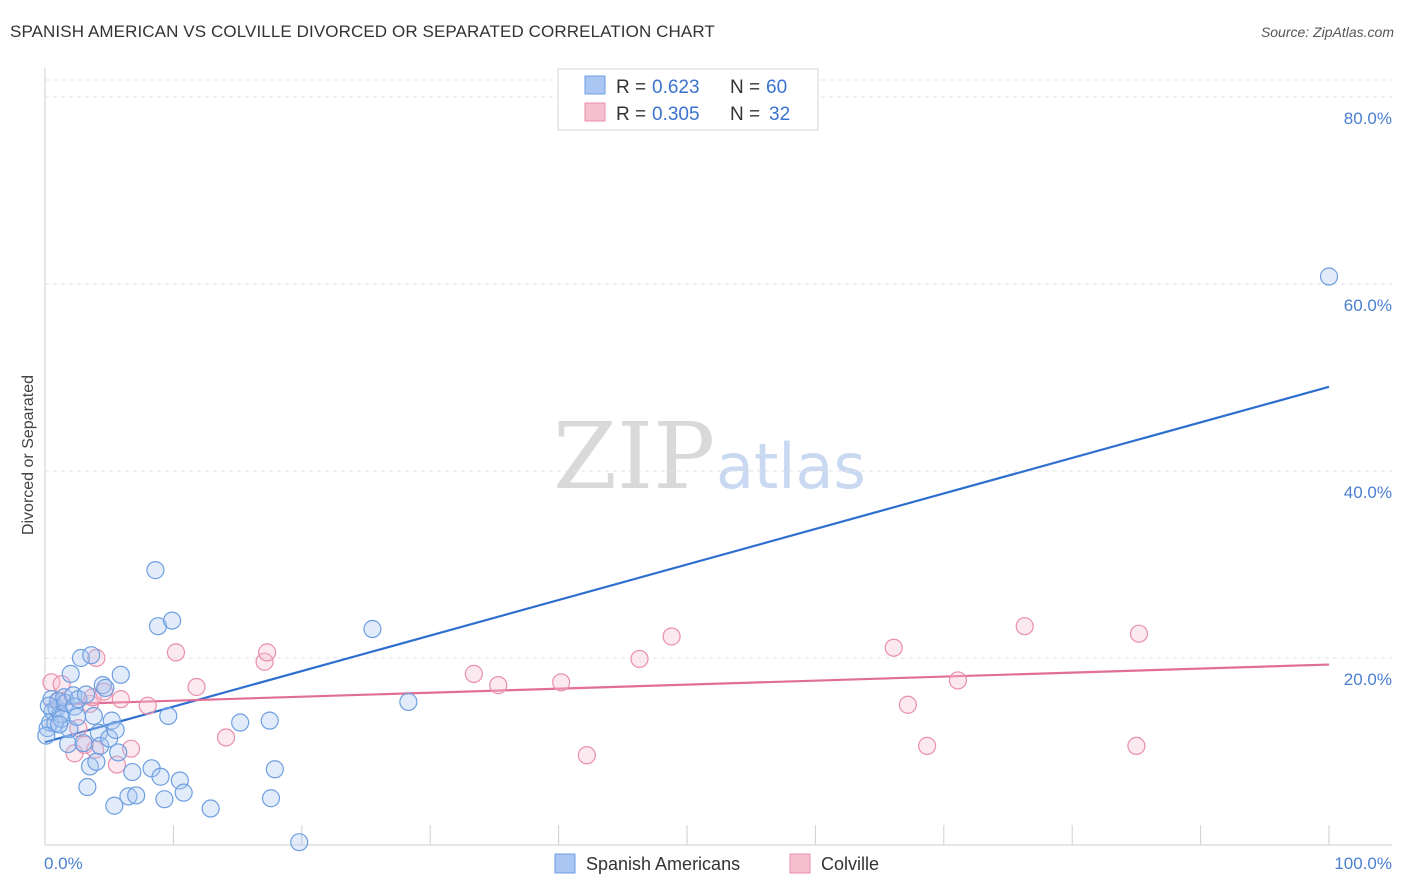  What do you see at coordinates (1368, 305) in the screenshot?
I see `y-tick-label: 60.0%` at bounding box center [1368, 305].